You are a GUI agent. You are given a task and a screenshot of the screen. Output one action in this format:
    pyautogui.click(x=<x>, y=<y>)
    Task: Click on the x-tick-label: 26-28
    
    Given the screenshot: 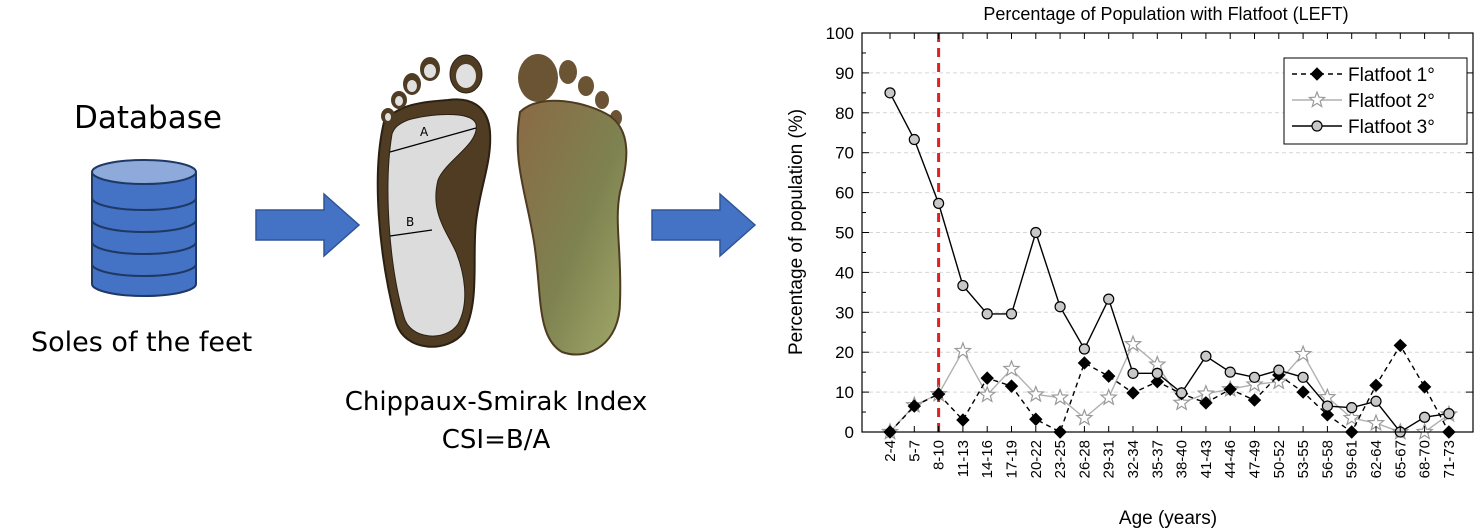 What is the action you would take?
    pyautogui.click(x=1084, y=459)
    